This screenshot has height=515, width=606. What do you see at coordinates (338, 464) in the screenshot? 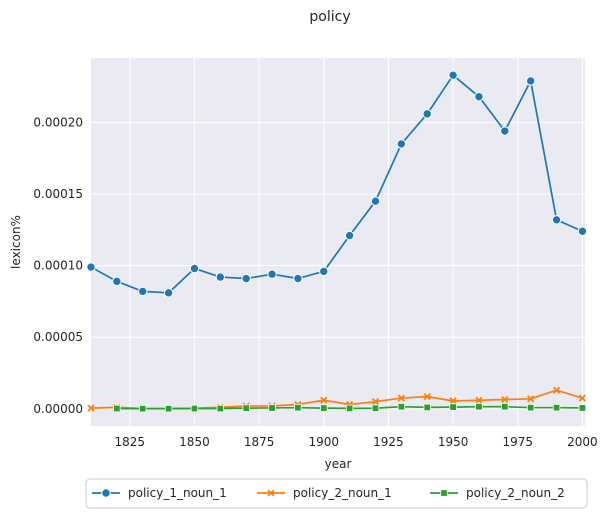
I see `x-axis-label: year` at bounding box center [338, 464].